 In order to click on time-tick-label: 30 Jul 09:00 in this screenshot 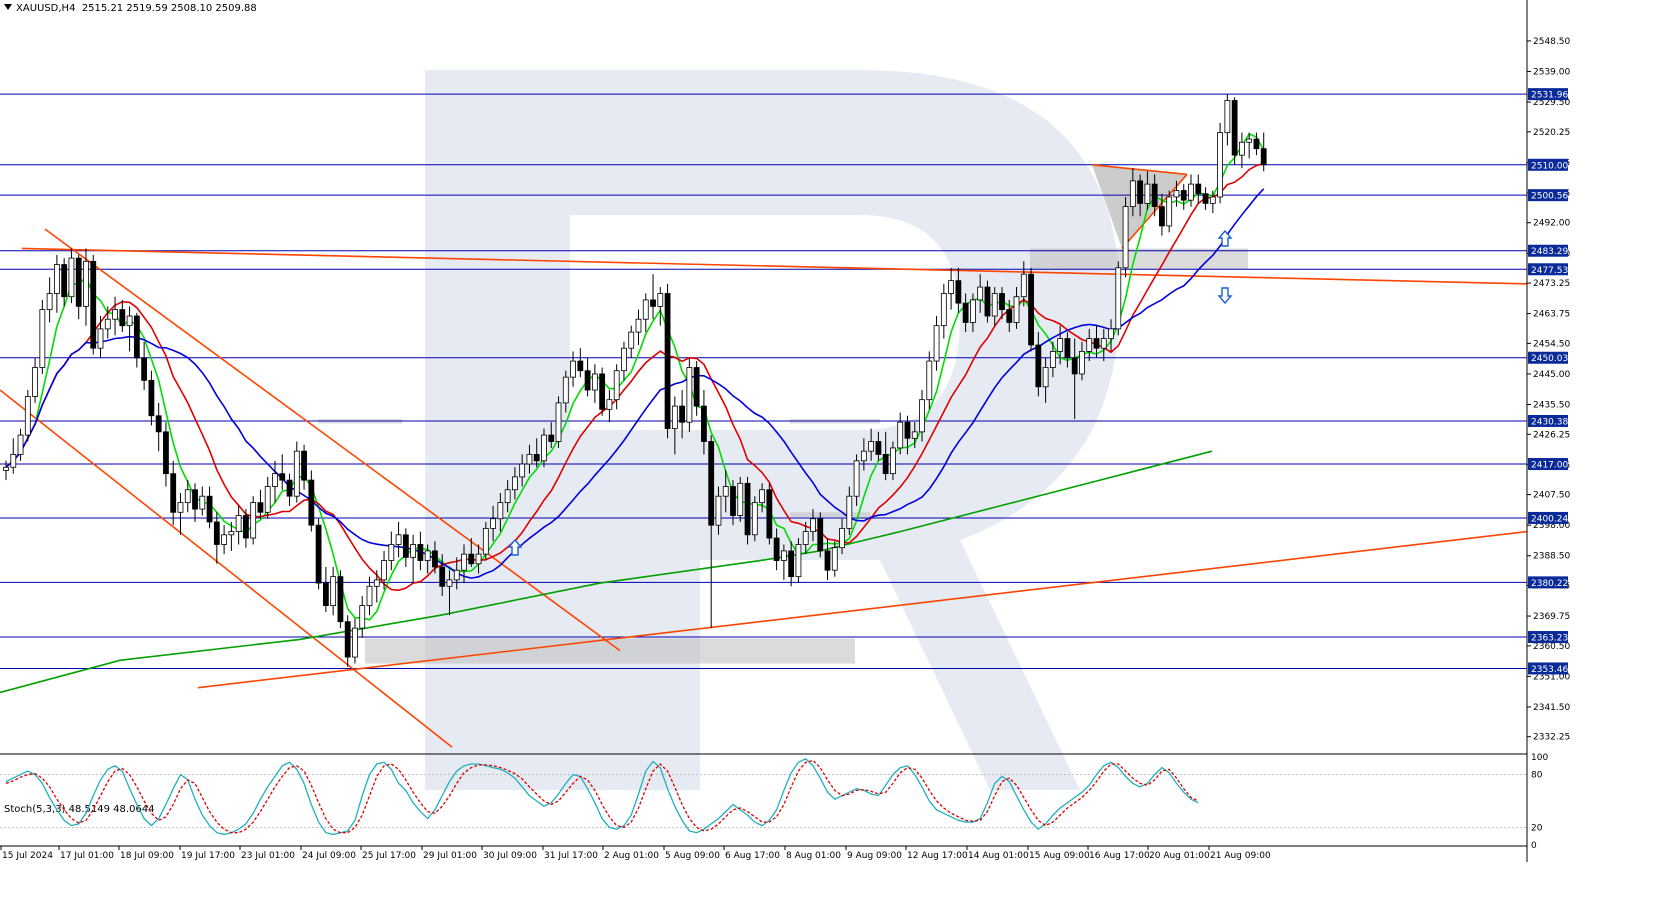, I will do `click(510, 856)`.